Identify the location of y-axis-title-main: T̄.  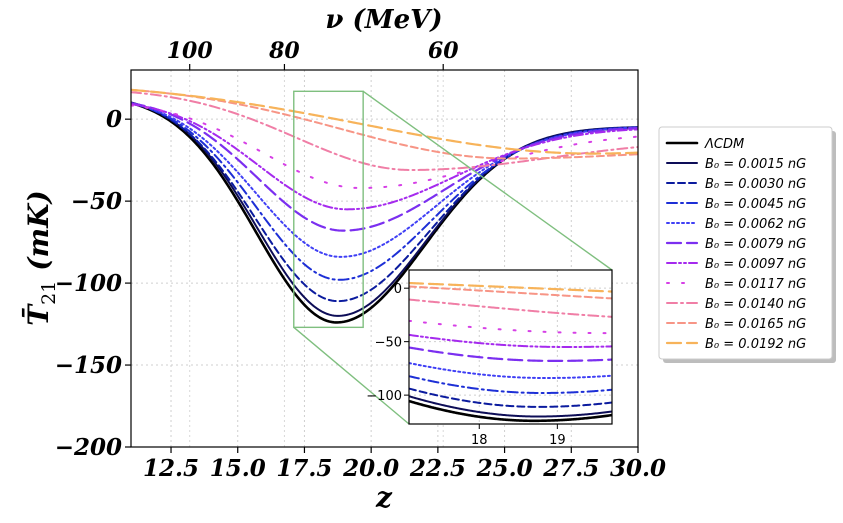
(38, 314).